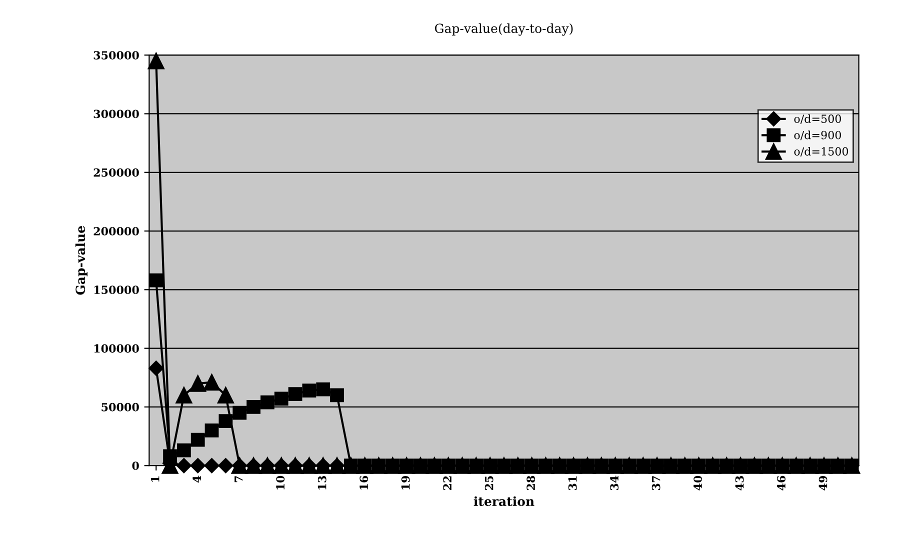 The image size is (904, 551). I want to click on legend-label: o/d=500, so click(817, 119).